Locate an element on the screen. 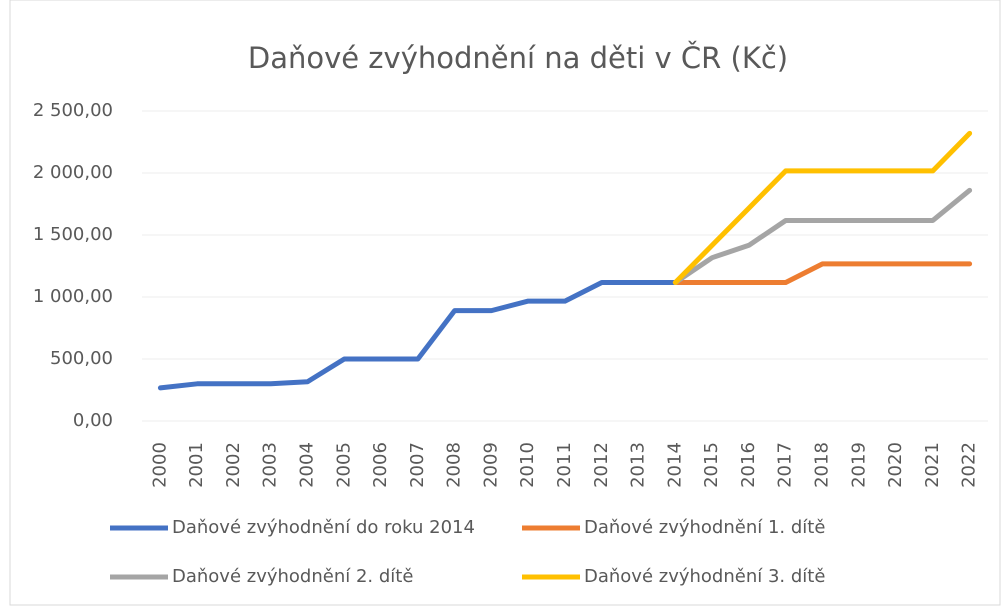 Image resolution: width=1002 pixels, height=606 pixels. legend-label: Daňové zvýhodnění 3. dítě is located at coordinates (704, 576).